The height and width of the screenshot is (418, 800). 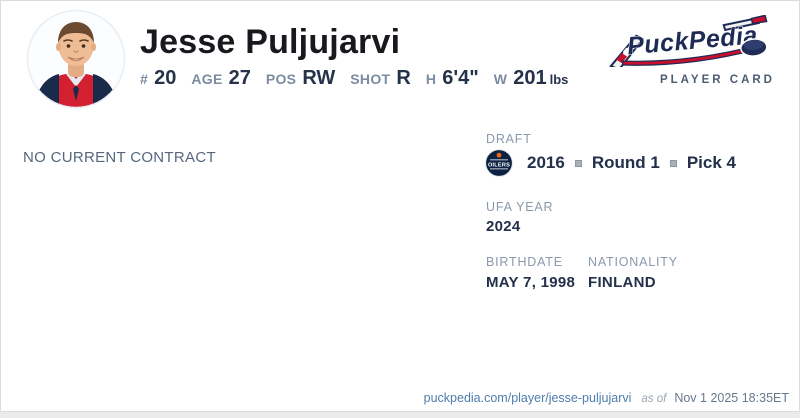 What do you see at coordinates (559, 79) in the screenshot?
I see `stat-weight-unit: lbs` at bounding box center [559, 79].